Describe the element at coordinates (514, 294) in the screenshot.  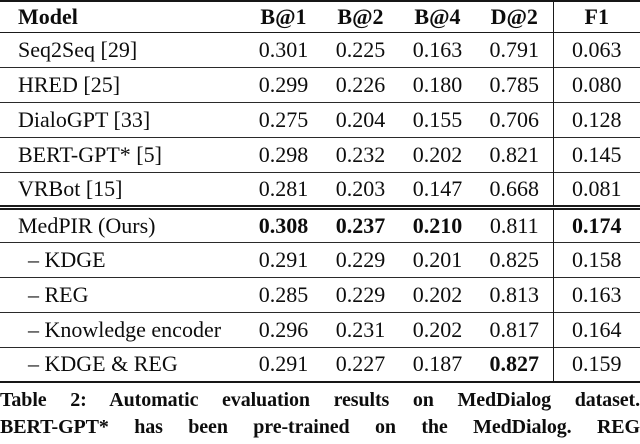
I see `metric-cell: 0.813` at that location.